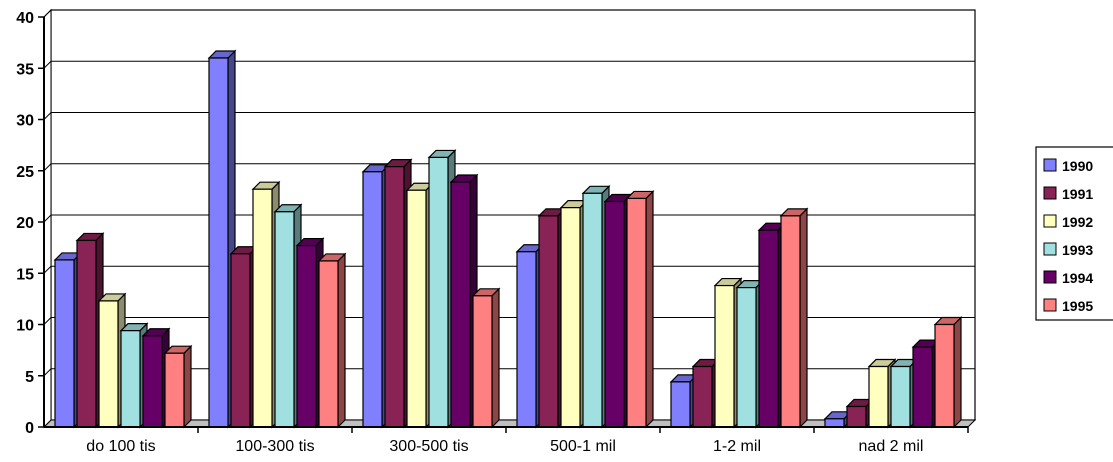 The image size is (1113, 462). What do you see at coordinates (25, 18) in the screenshot?
I see `y-tick-label: 40` at bounding box center [25, 18].